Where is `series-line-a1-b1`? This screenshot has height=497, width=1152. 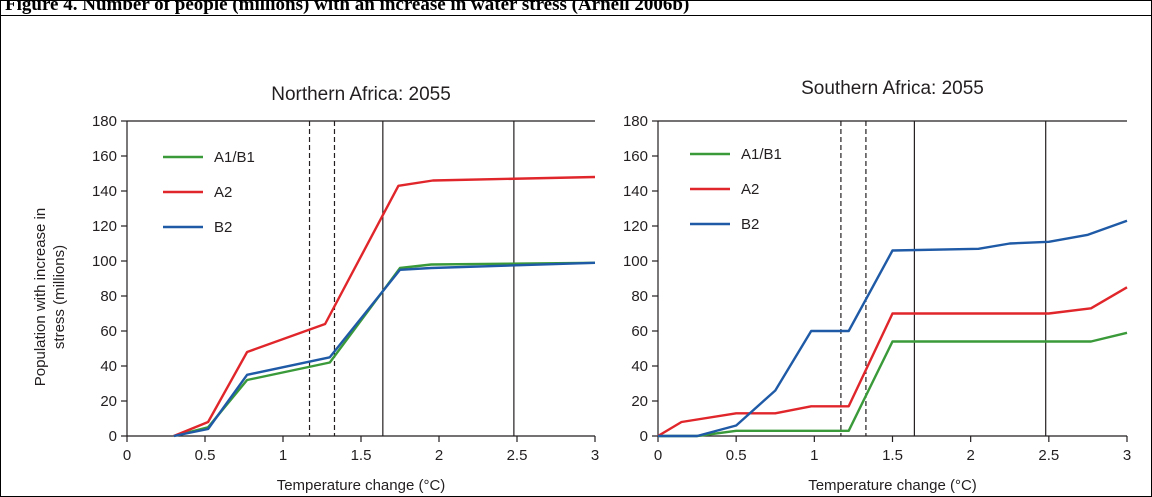
series-line-a1-b1 is located at coordinates (893, 384).